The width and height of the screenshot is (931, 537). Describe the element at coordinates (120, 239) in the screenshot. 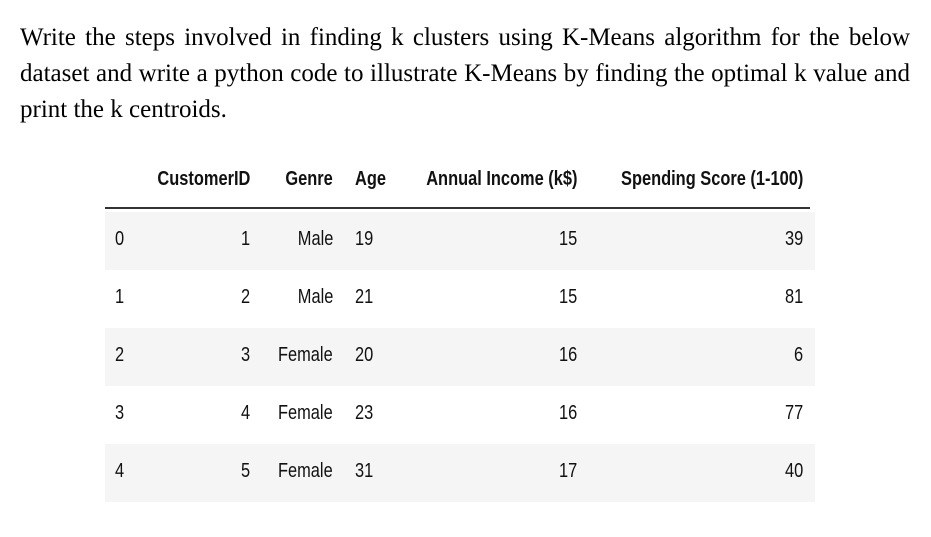

I see `row-index: 0` at that location.